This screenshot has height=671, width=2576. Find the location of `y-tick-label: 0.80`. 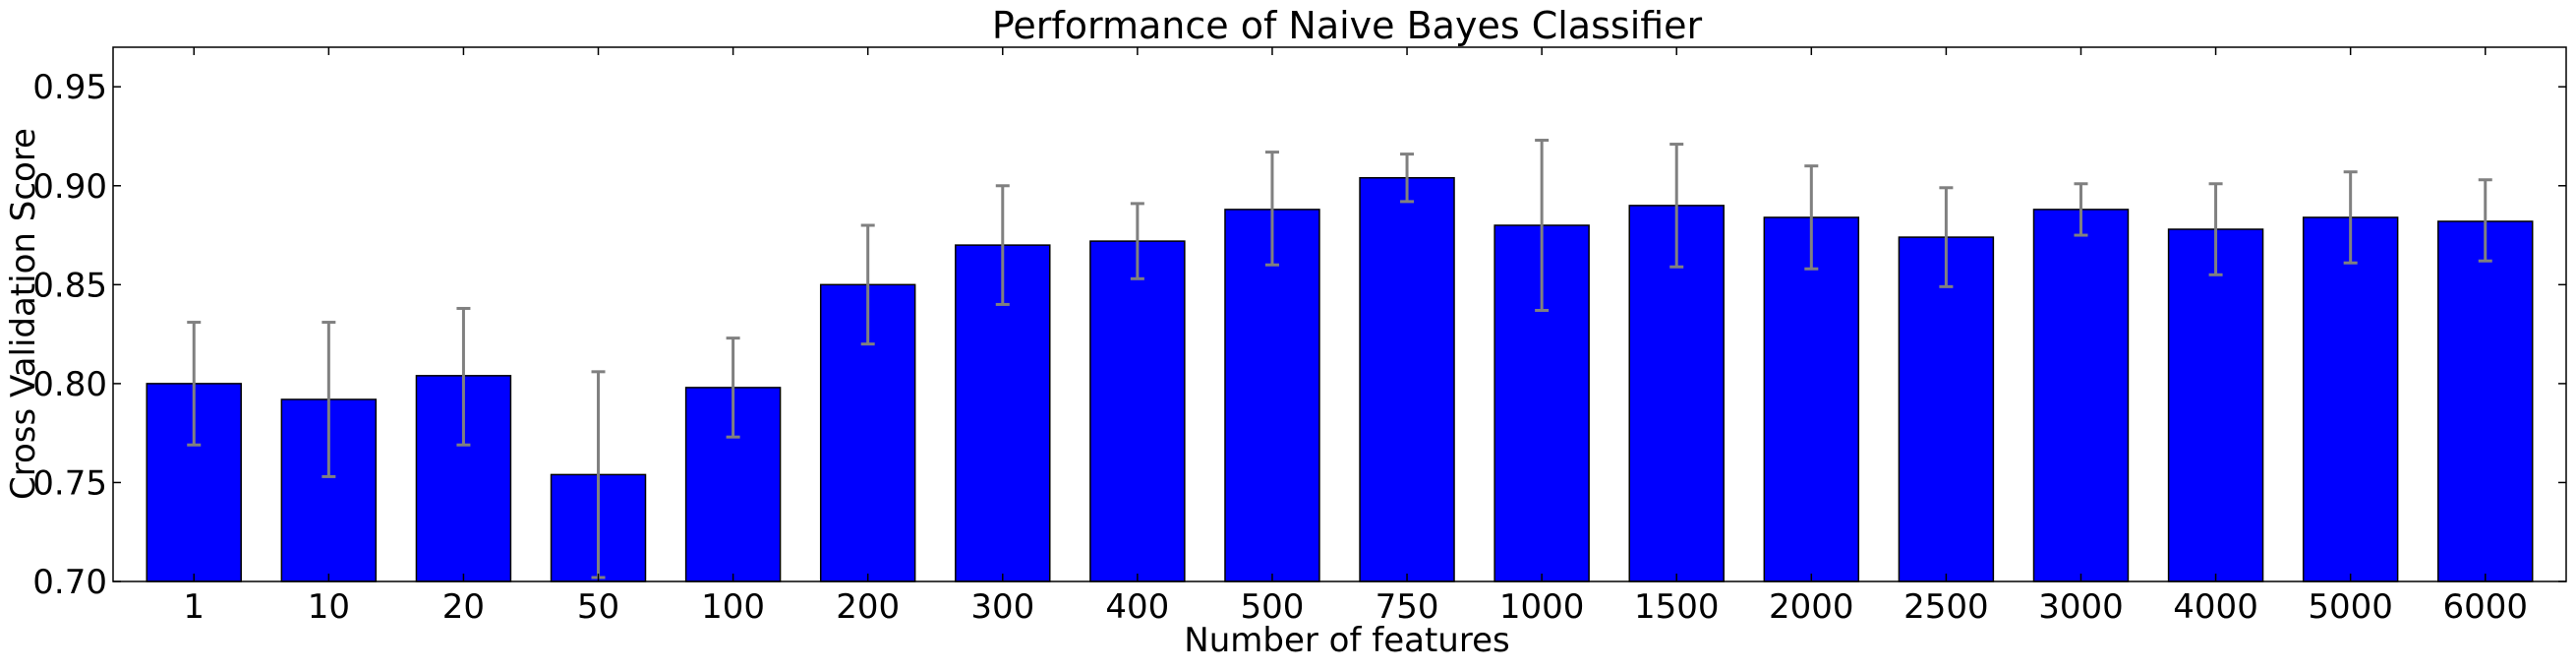

y-tick-label: 0.80 is located at coordinates (69, 384).